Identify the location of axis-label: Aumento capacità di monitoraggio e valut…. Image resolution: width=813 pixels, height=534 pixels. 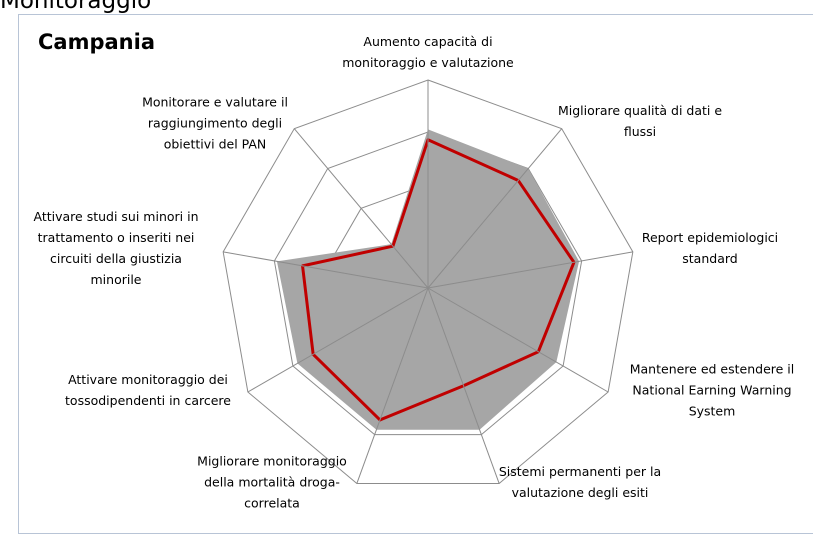
(428, 52).